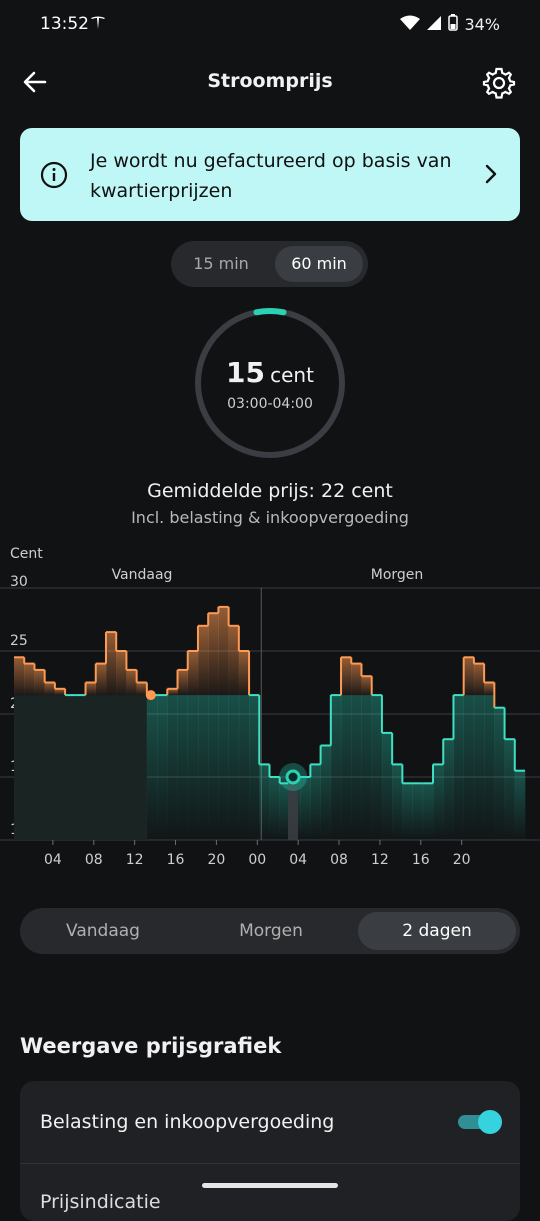  I want to click on price-indication-label: Prijsindicatie, so click(100, 1202).